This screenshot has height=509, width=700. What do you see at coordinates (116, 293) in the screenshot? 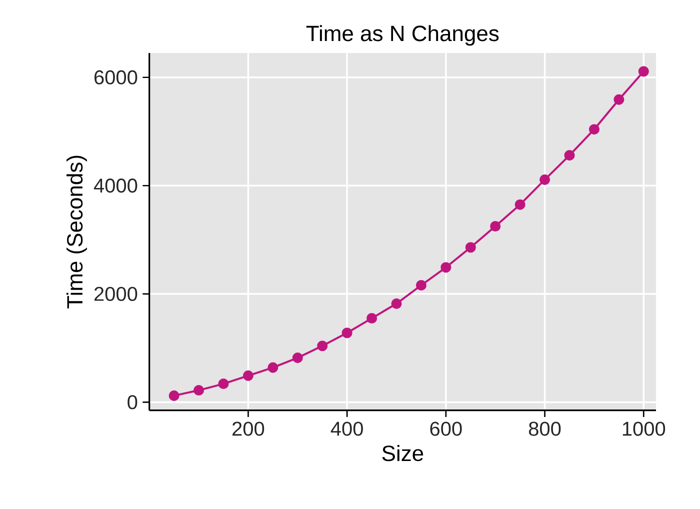
I see `y-tick-label: 2000` at bounding box center [116, 293].